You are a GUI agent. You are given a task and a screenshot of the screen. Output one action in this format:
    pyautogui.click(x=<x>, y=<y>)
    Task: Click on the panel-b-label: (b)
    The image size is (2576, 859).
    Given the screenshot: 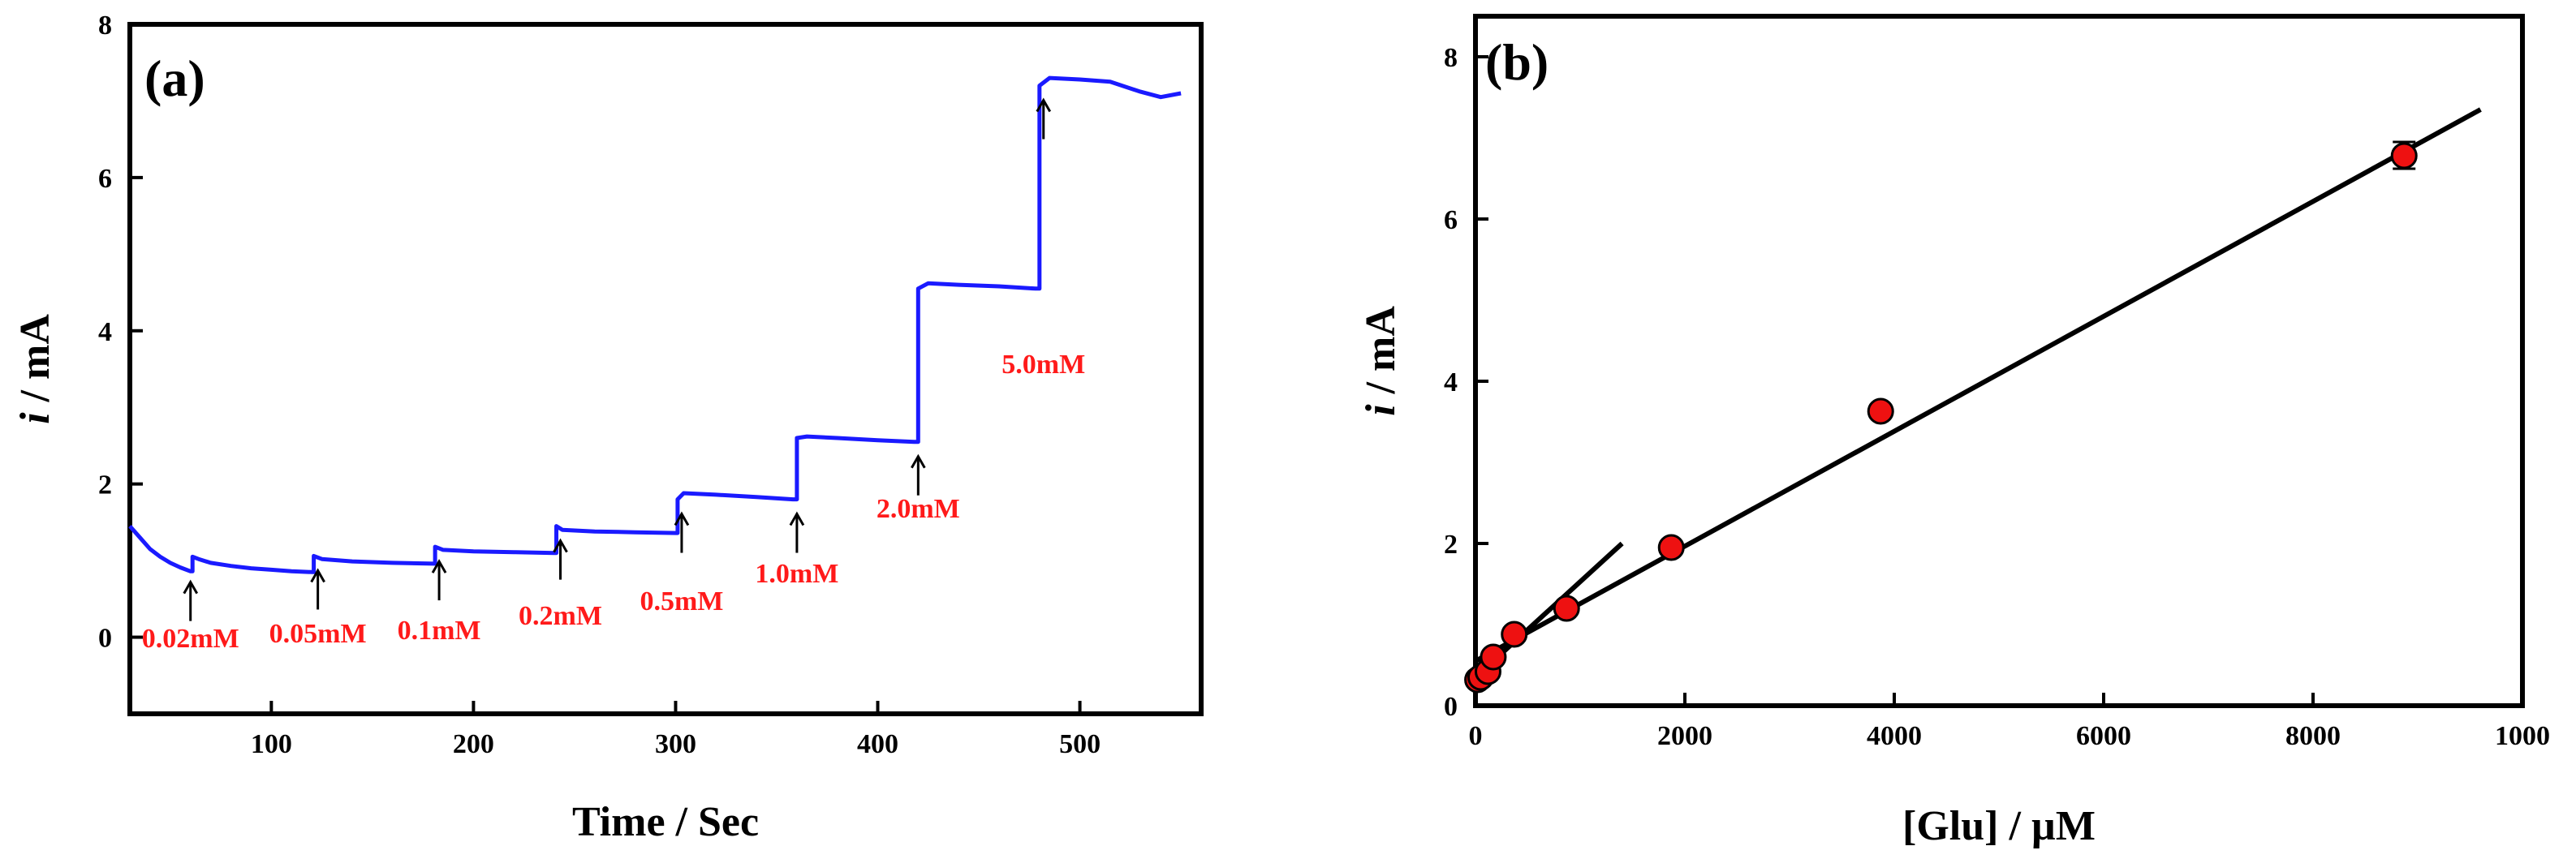 What is the action you would take?
    pyautogui.click(x=1517, y=62)
    